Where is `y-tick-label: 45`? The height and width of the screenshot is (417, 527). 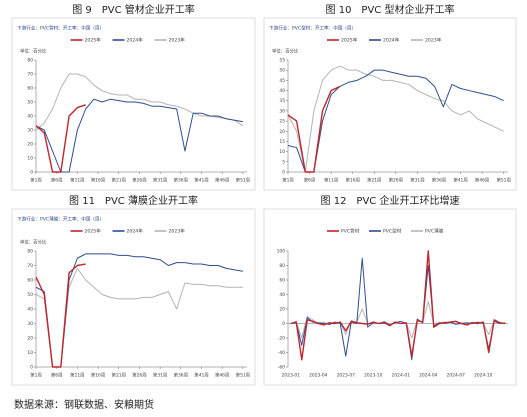 y-tick-label: 45 is located at coordinates (282, 81).